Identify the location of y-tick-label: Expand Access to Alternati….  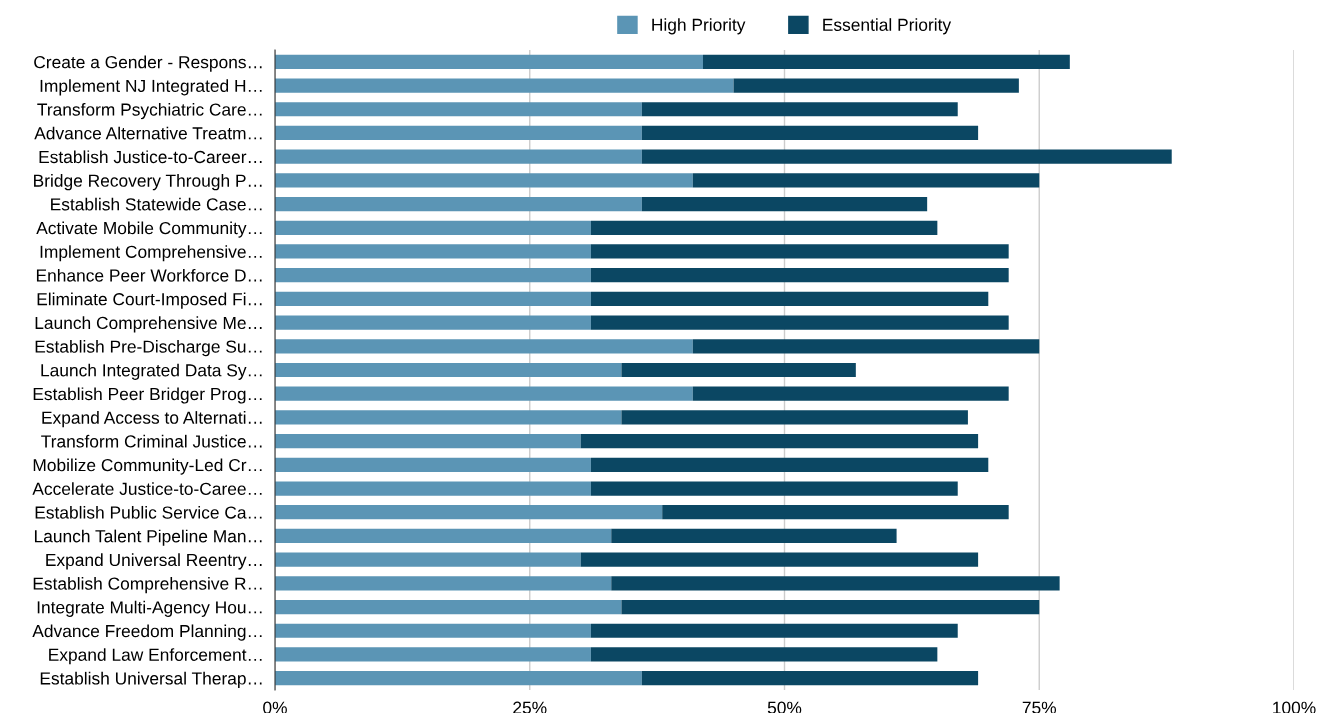
(152, 419).